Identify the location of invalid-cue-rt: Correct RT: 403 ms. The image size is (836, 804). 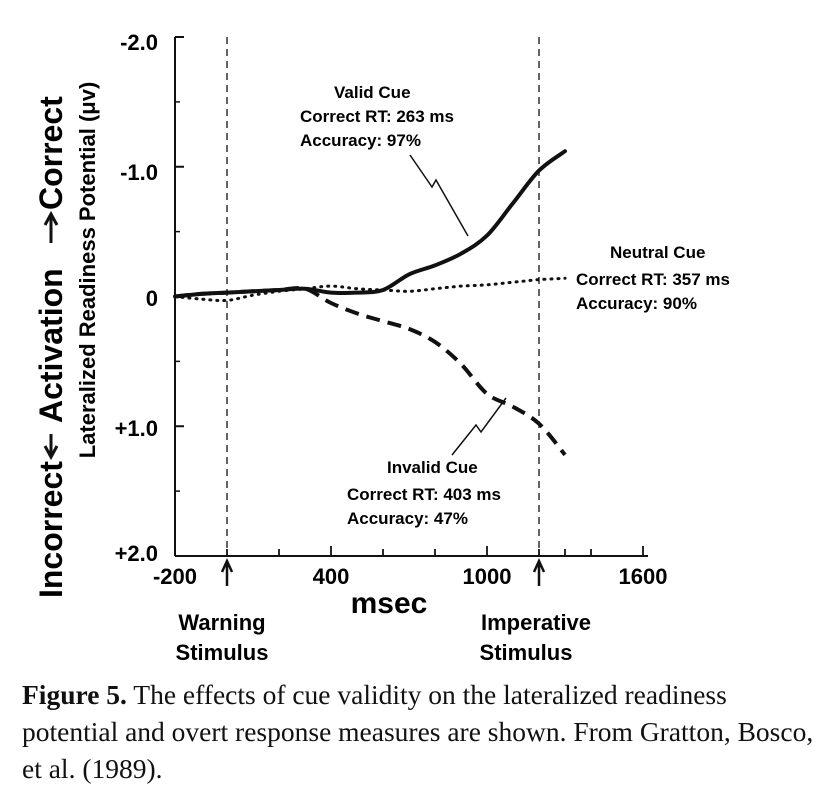
(424, 494).